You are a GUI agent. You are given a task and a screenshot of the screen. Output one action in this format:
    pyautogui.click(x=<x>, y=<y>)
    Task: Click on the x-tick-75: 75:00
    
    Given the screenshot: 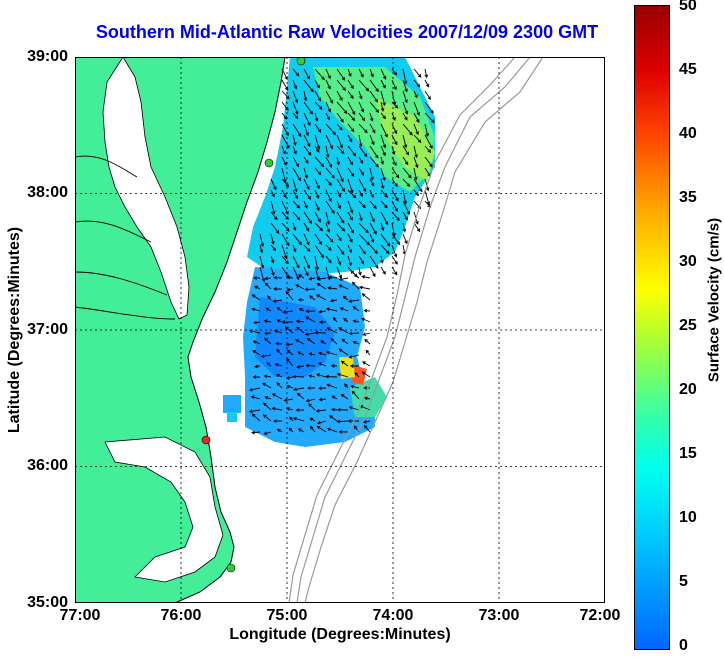 What is the action you would take?
    pyautogui.click(x=287, y=615)
    